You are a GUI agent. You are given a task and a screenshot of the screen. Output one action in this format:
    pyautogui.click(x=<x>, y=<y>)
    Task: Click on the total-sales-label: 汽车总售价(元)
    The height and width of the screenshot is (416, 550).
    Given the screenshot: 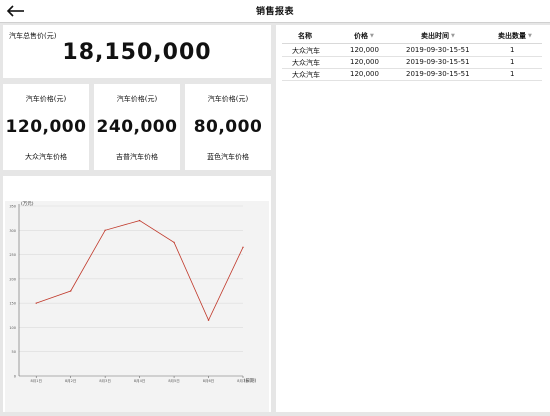 What is the action you would take?
    pyautogui.click(x=33, y=36)
    